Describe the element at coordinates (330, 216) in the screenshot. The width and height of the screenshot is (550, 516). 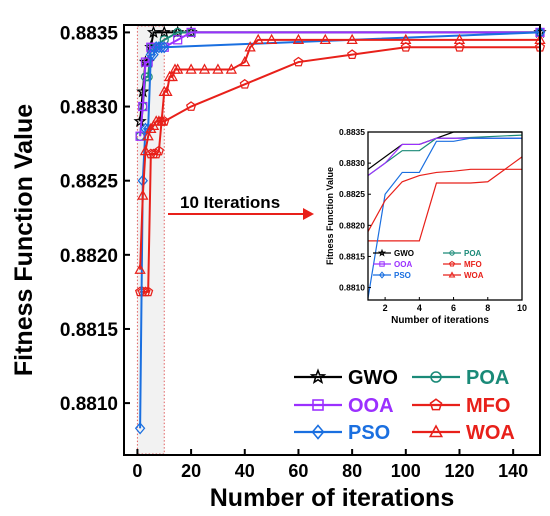
I see `inset-y-axis-label: Fitness Function Value` at that location.